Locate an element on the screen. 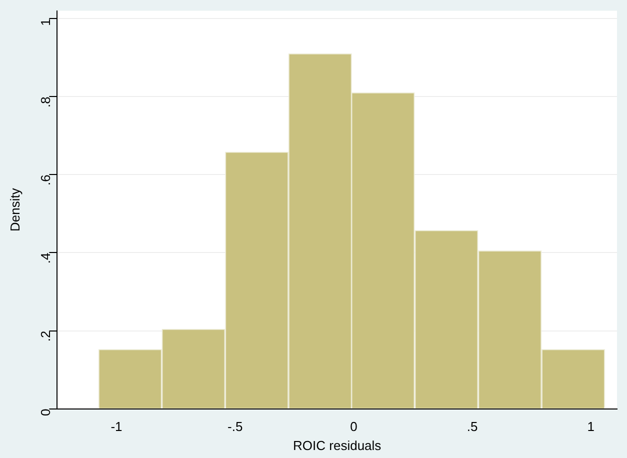 Image resolution: width=627 pixels, height=458 pixels. x-tick-label: 1 is located at coordinates (591, 426).